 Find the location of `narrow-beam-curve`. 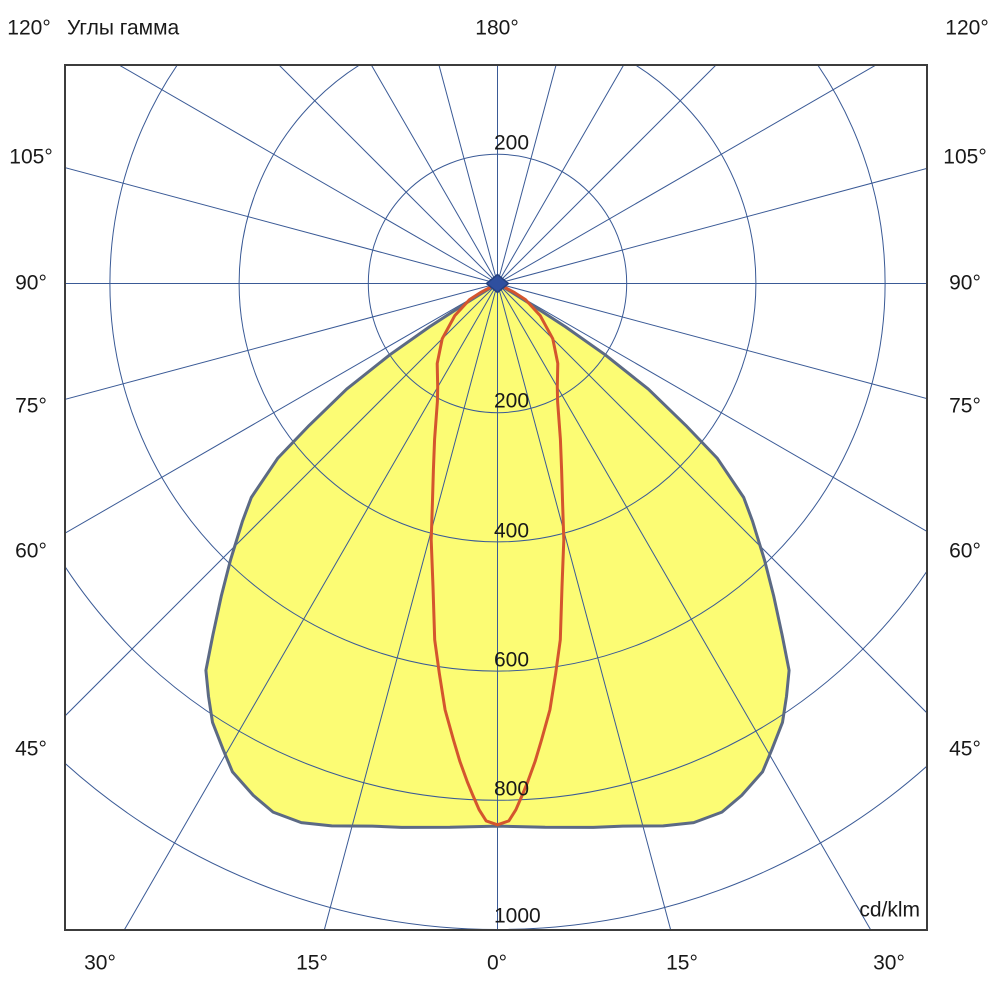

narrow-beam-curve is located at coordinates (497, 554).